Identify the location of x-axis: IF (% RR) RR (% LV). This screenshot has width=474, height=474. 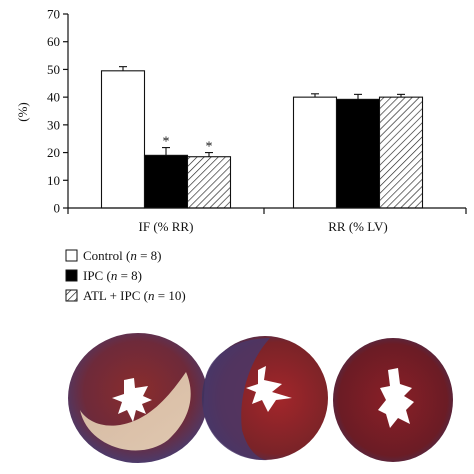
(267, 220).